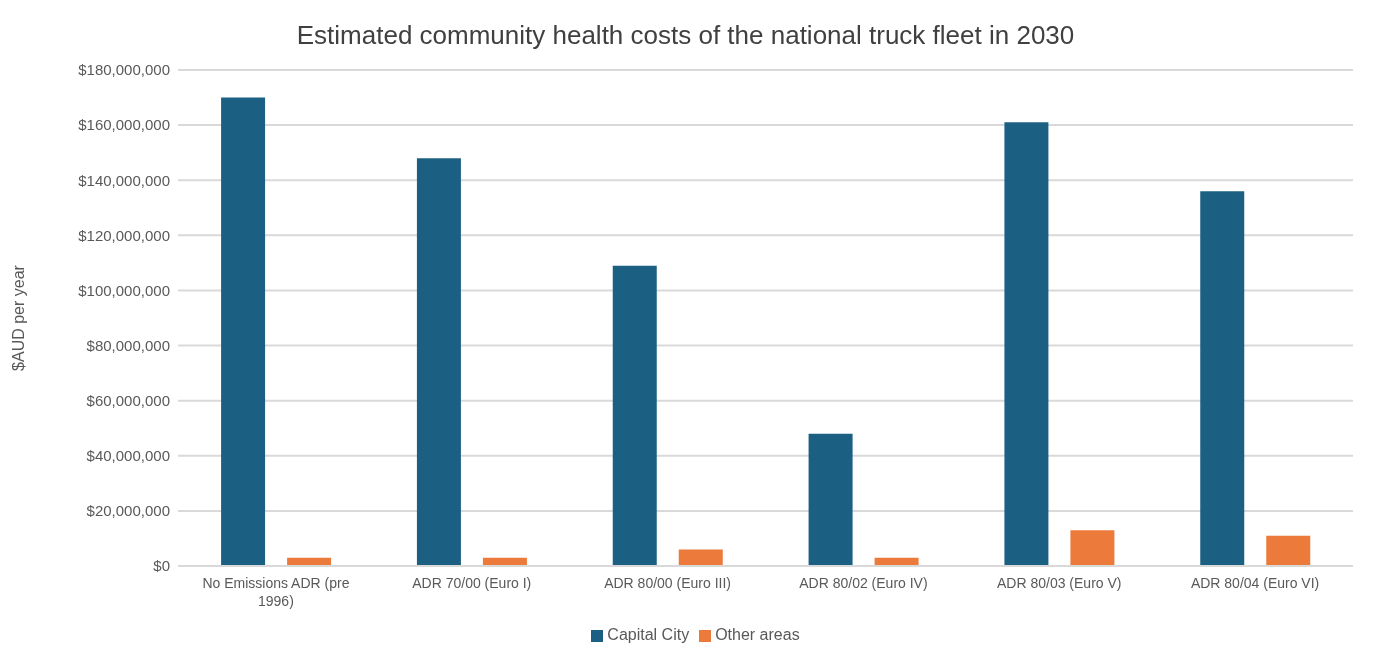 The height and width of the screenshot is (662, 1375). I want to click on x-tick-label: ADR 80/04 (Euro VI), so click(1255, 583).